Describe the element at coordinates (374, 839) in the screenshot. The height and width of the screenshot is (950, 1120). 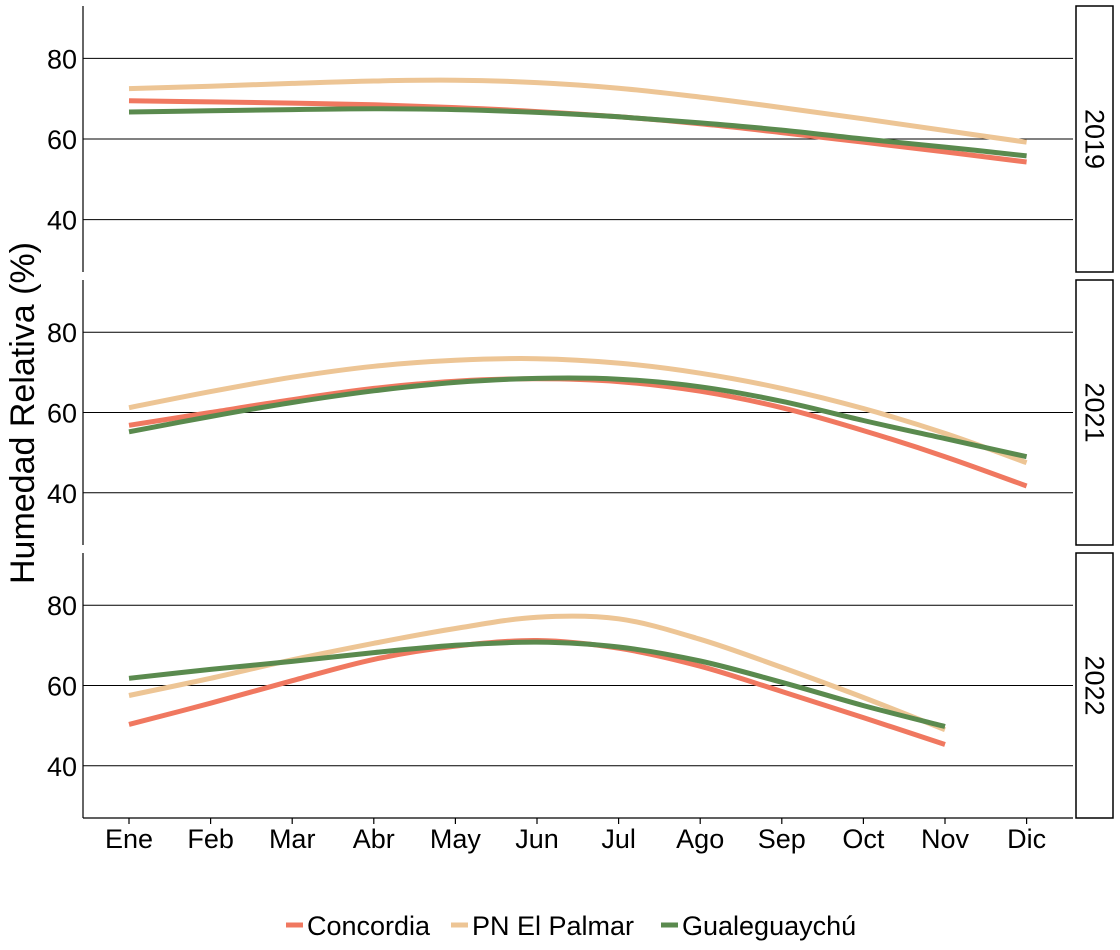
I see `x-tick-label: Abr` at that location.